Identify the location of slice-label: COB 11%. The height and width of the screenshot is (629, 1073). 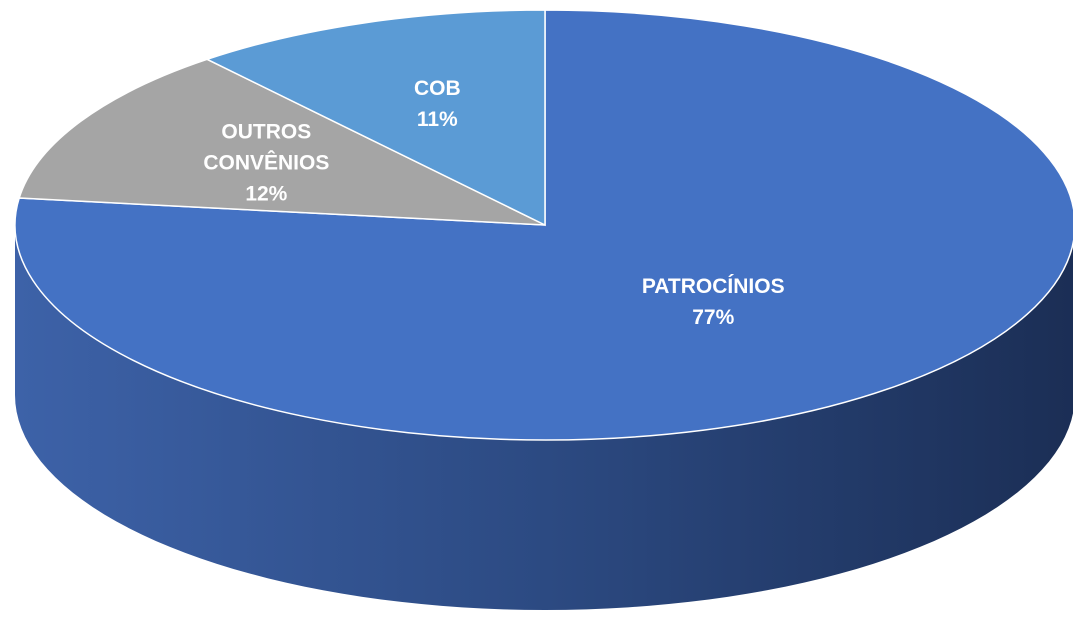
(437, 104).